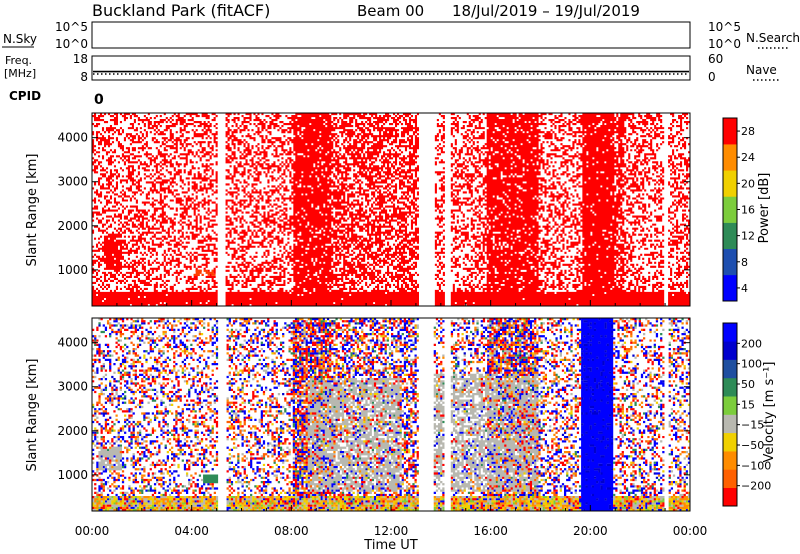  What do you see at coordinates (72, 138) in the screenshot?
I see `power-y-tick-label: 4000` at bounding box center [72, 138].